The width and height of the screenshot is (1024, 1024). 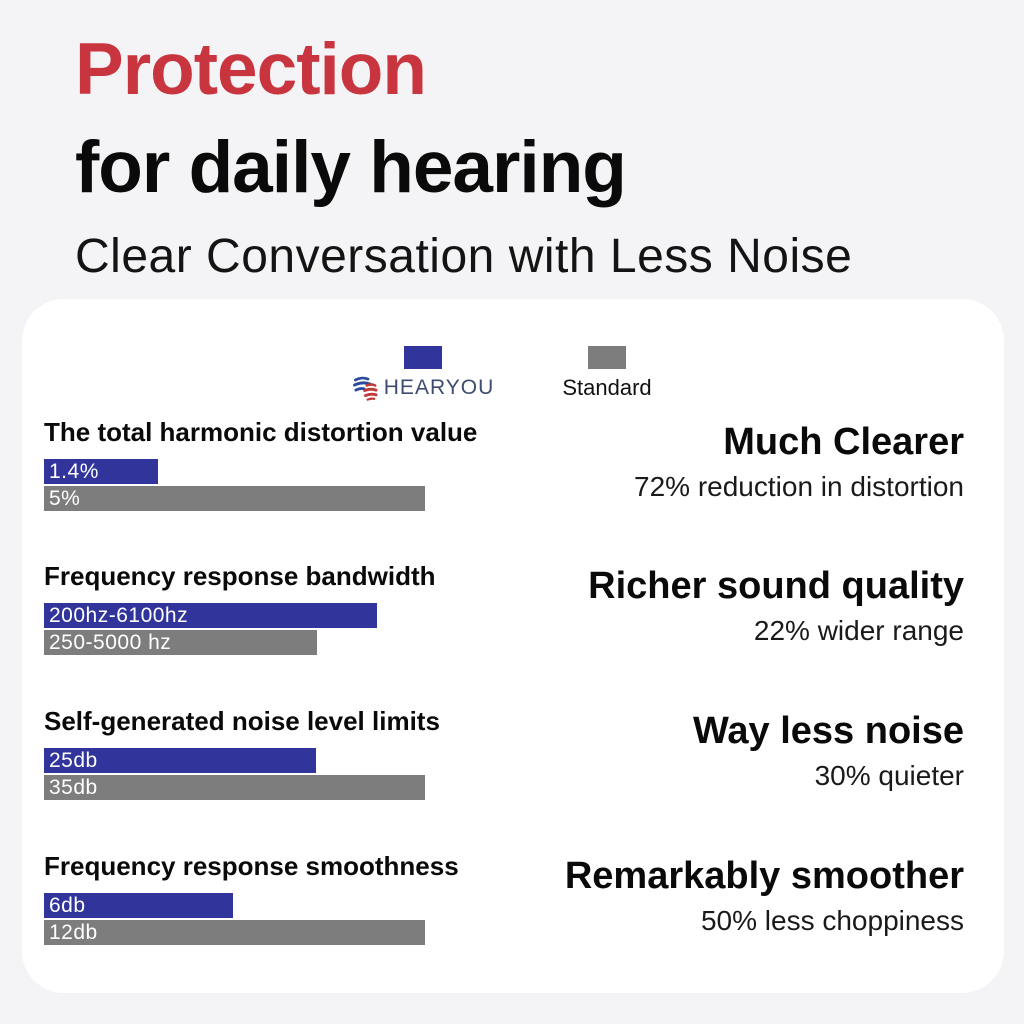 I want to click on metric-heading: The total harmonic distortion value, so click(x=261, y=432).